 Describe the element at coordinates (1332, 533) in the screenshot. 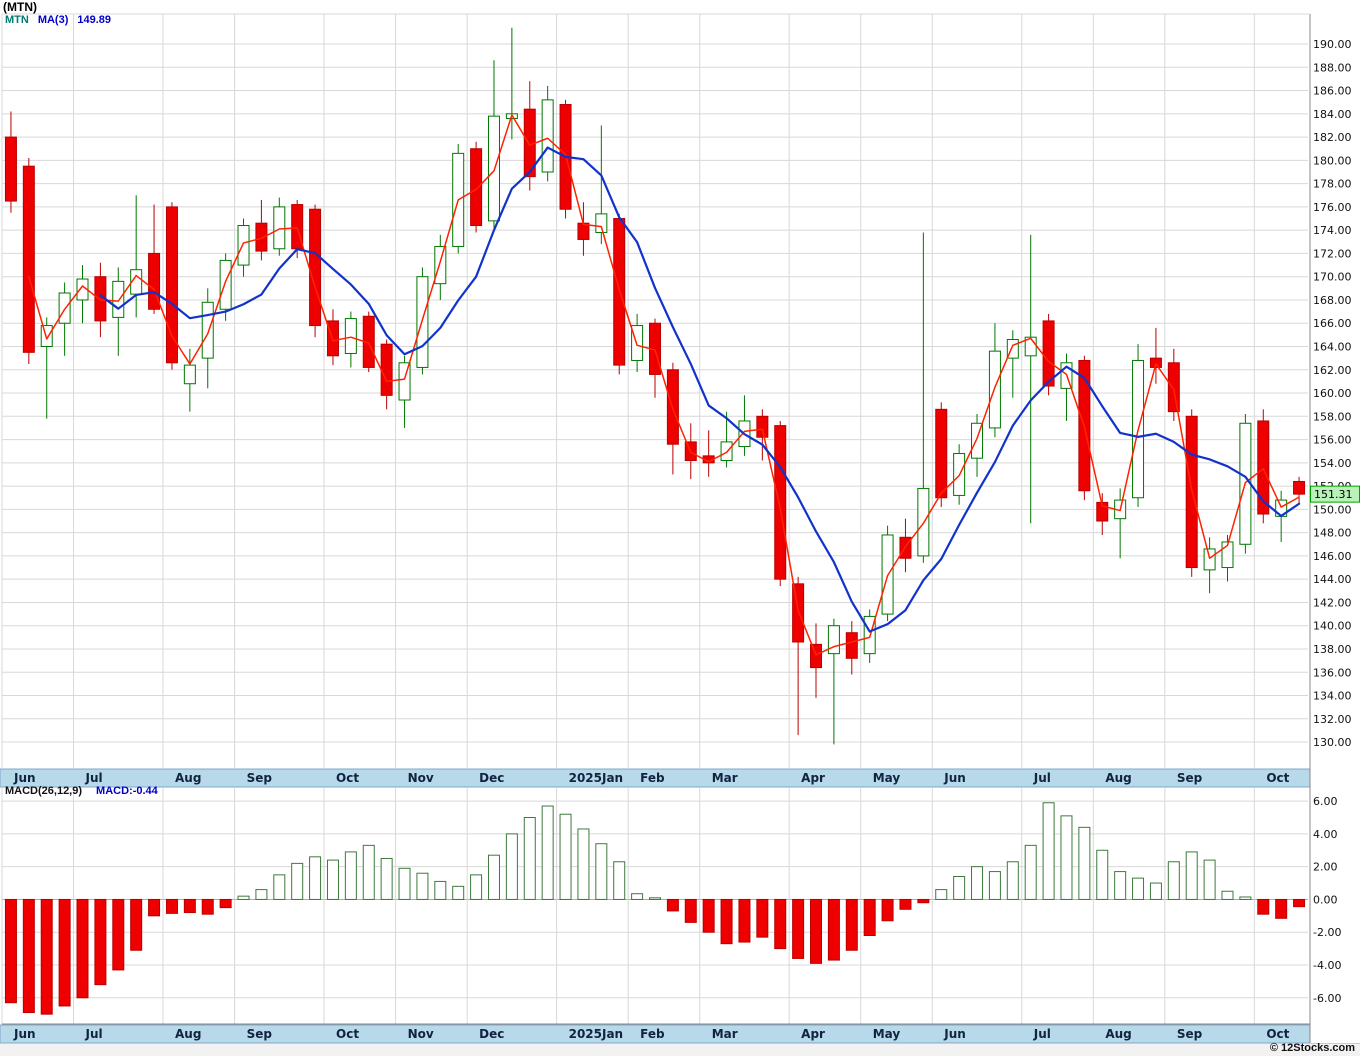

I see `svg-text: 148.00` at that location.